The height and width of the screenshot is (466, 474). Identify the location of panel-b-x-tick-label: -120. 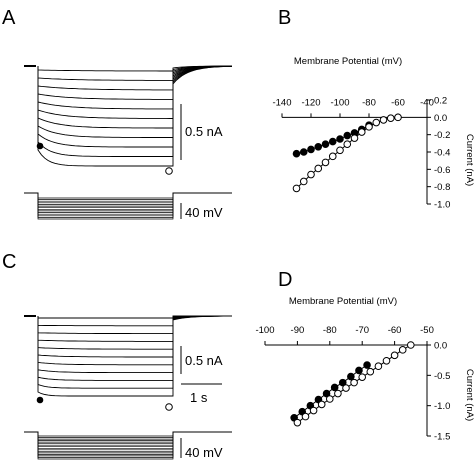
(310, 102).